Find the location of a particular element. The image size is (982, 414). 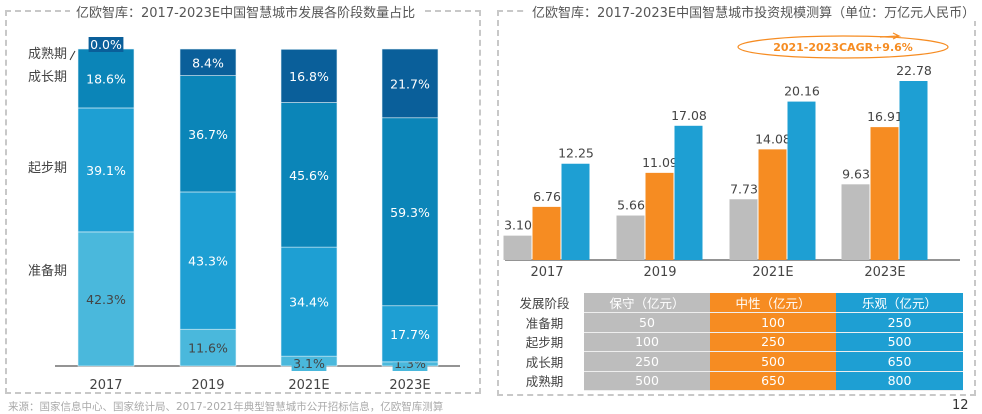

table-row: 准备期 50 100 250 is located at coordinates (734, 322).